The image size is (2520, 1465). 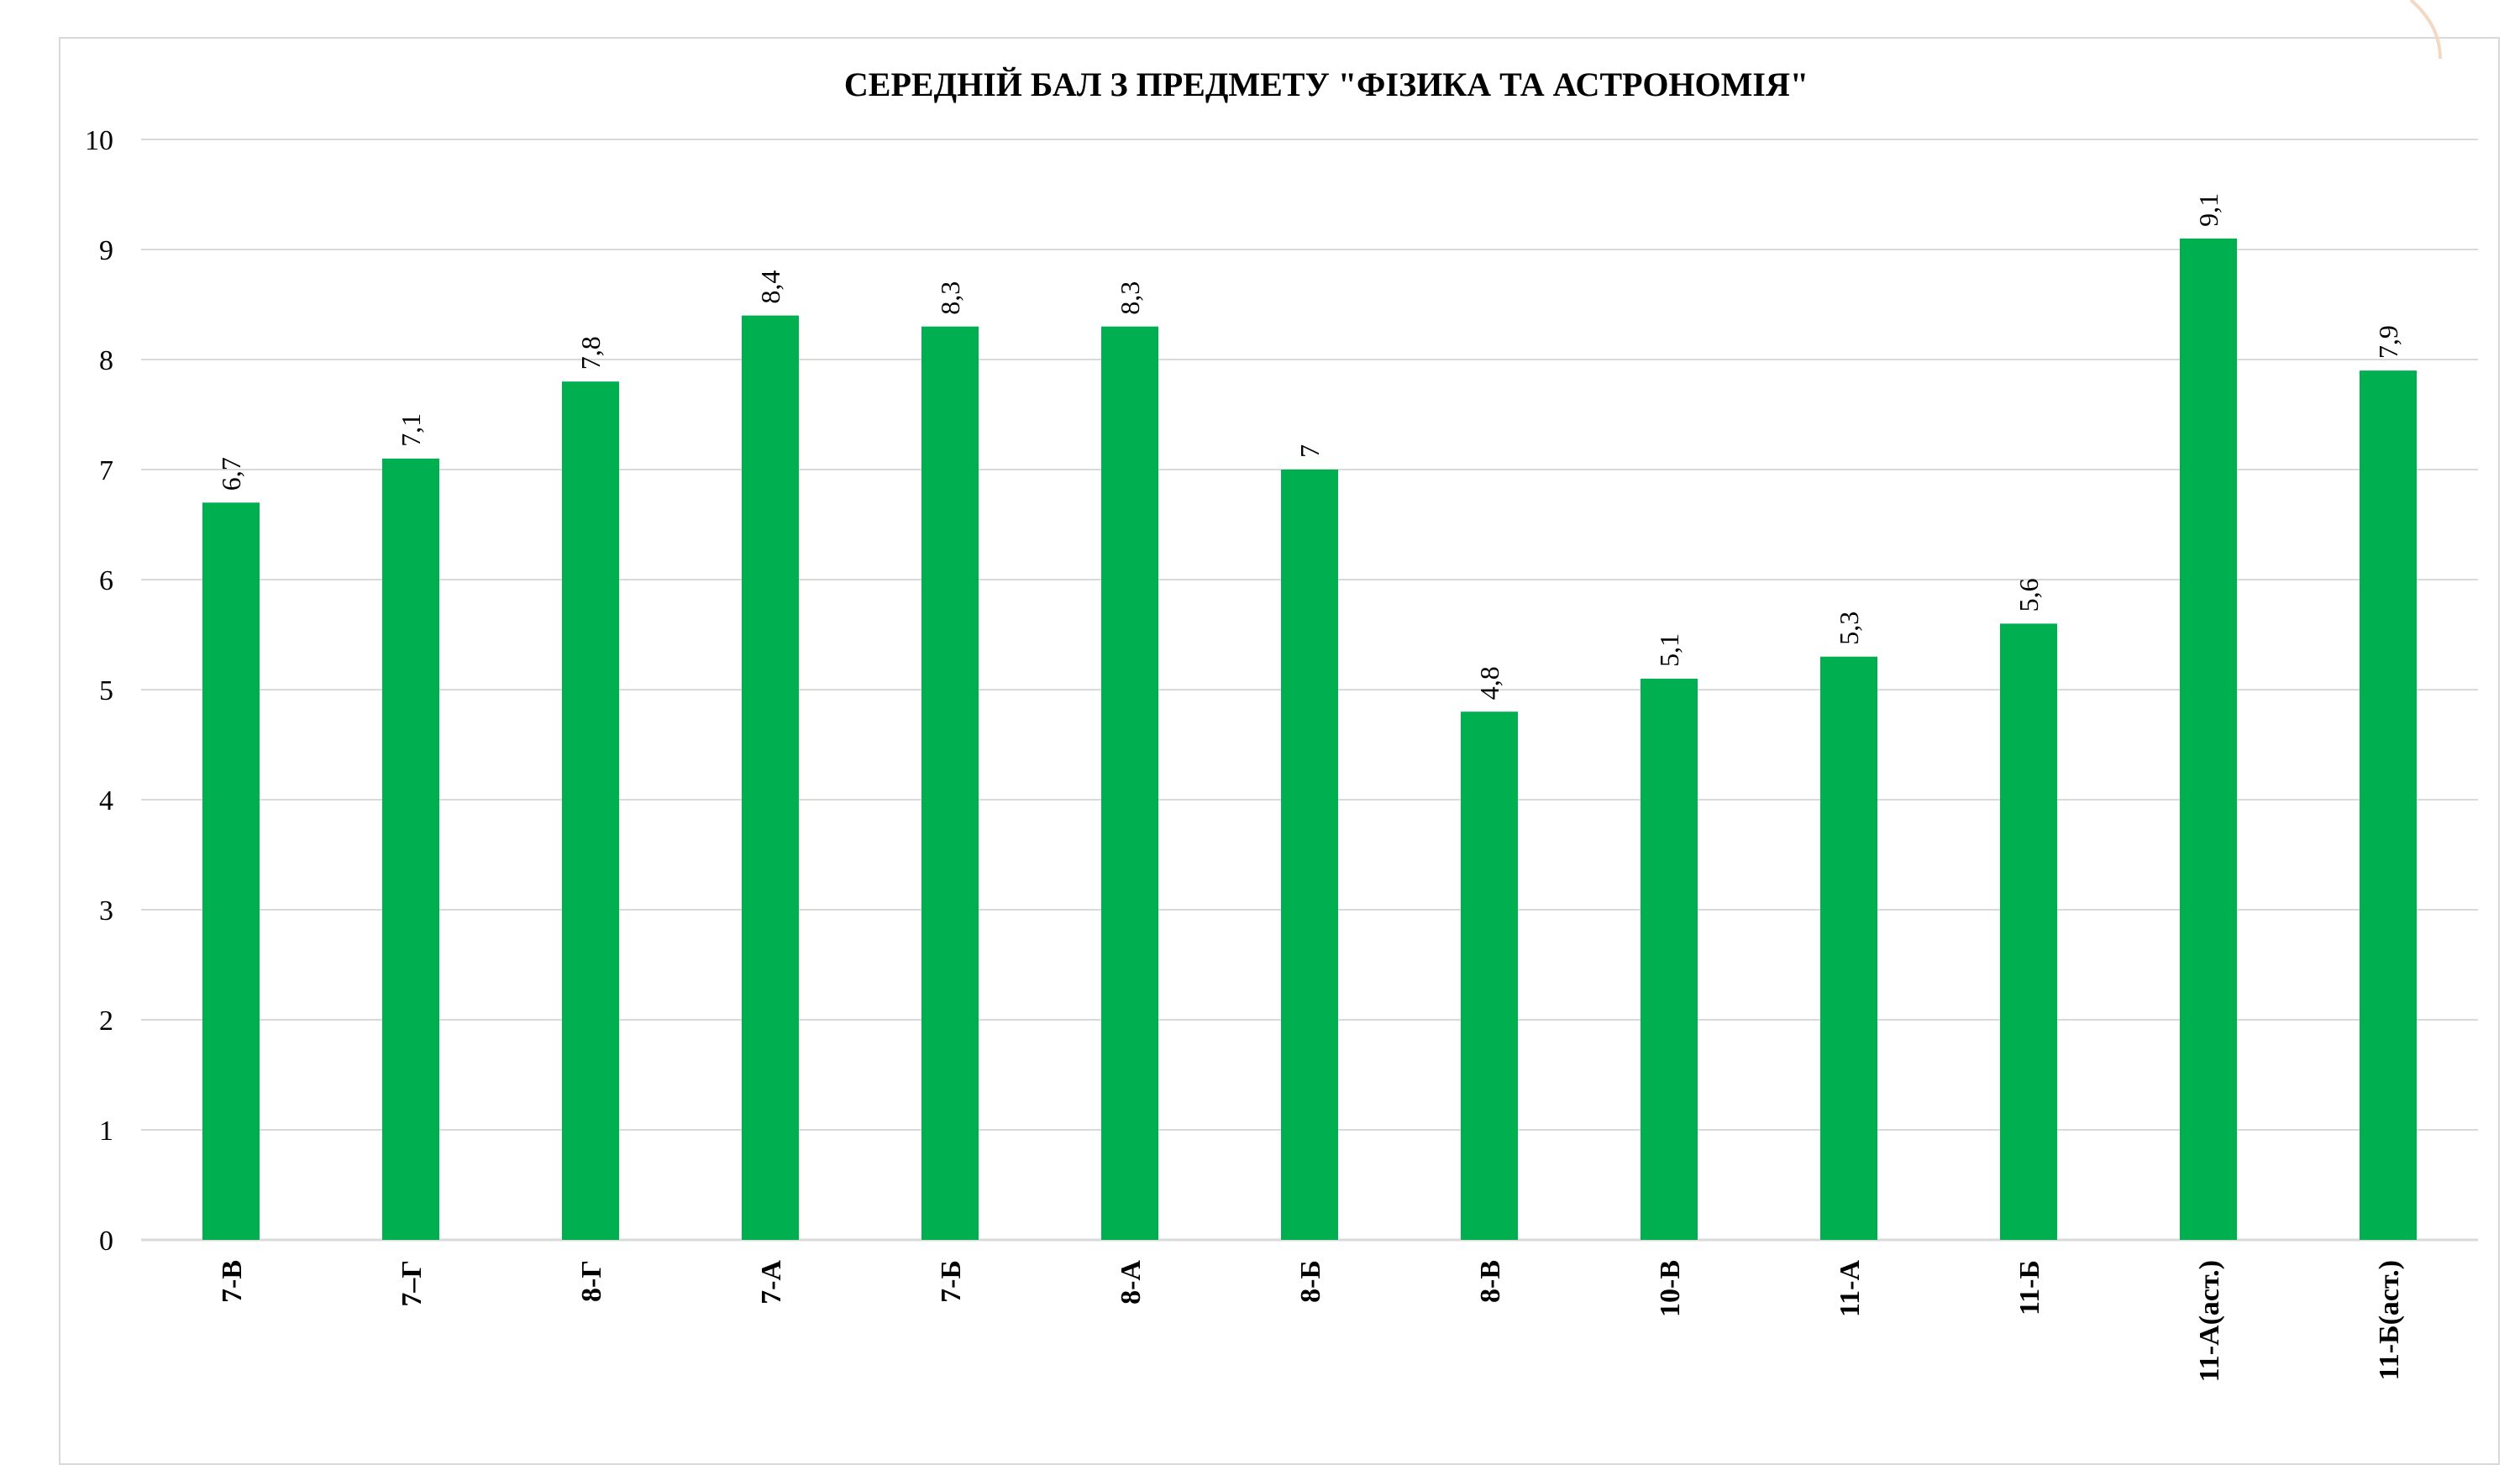 What do you see at coordinates (770, 287) in the screenshot?
I see `data-label: 8,4` at bounding box center [770, 287].